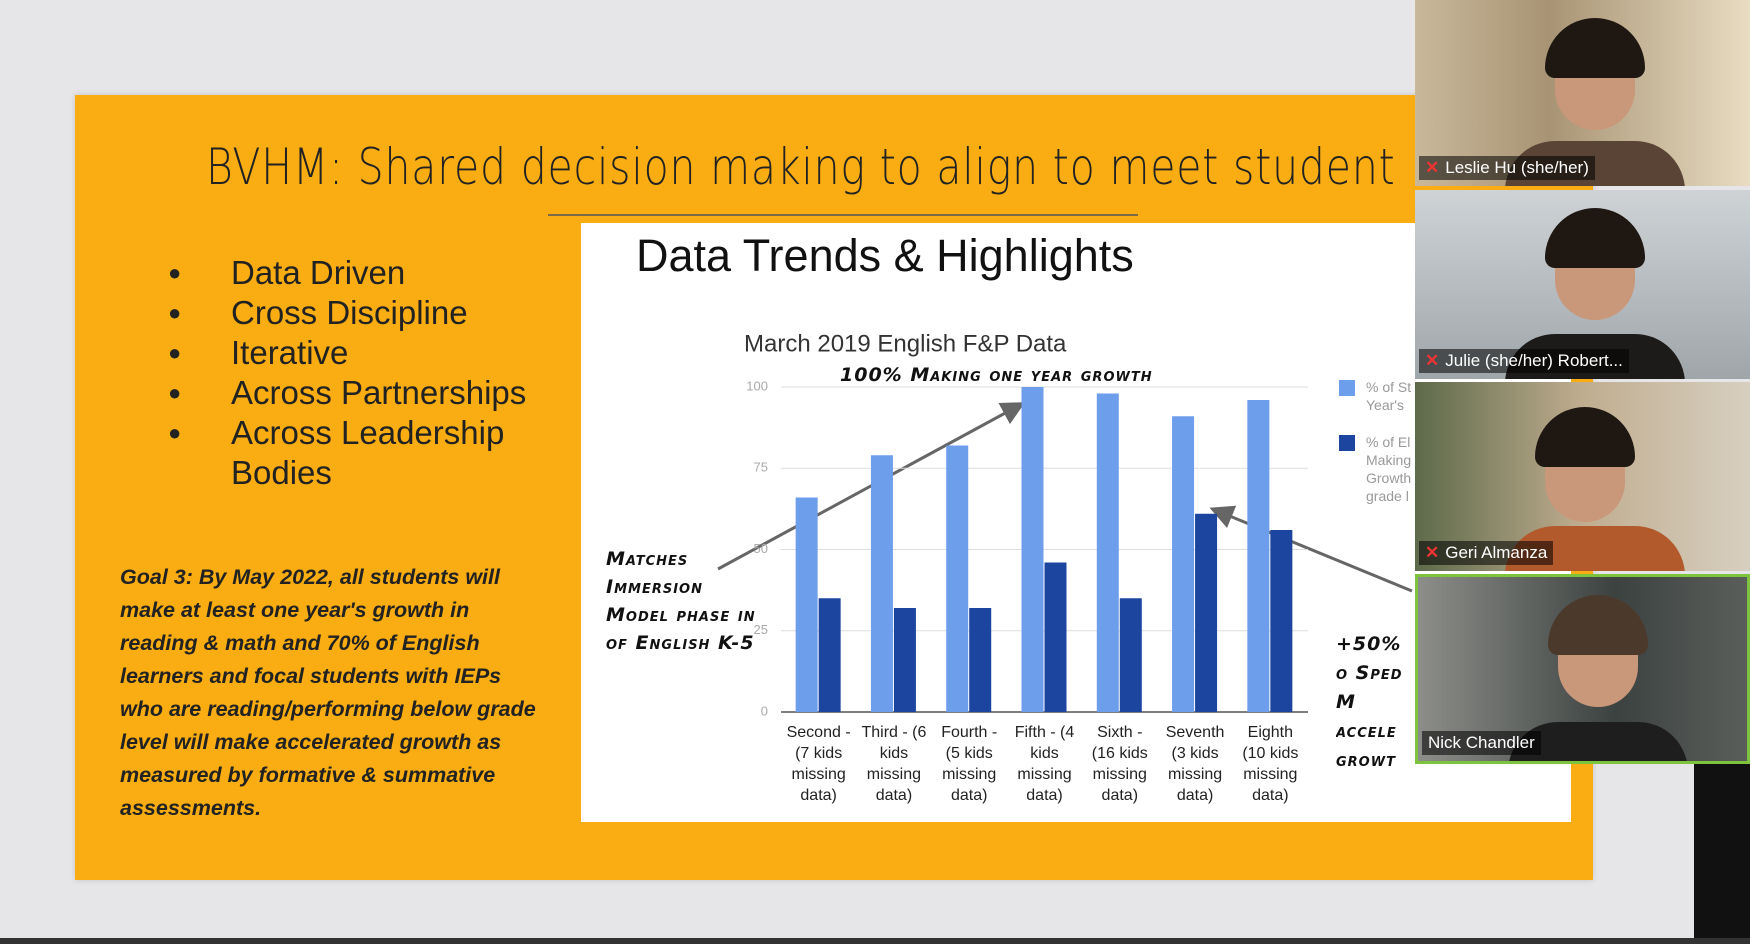 The height and width of the screenshot is (944, 1750). I want to click on x-tick-label: Third - (6 kids missing data), so click(894, 764).